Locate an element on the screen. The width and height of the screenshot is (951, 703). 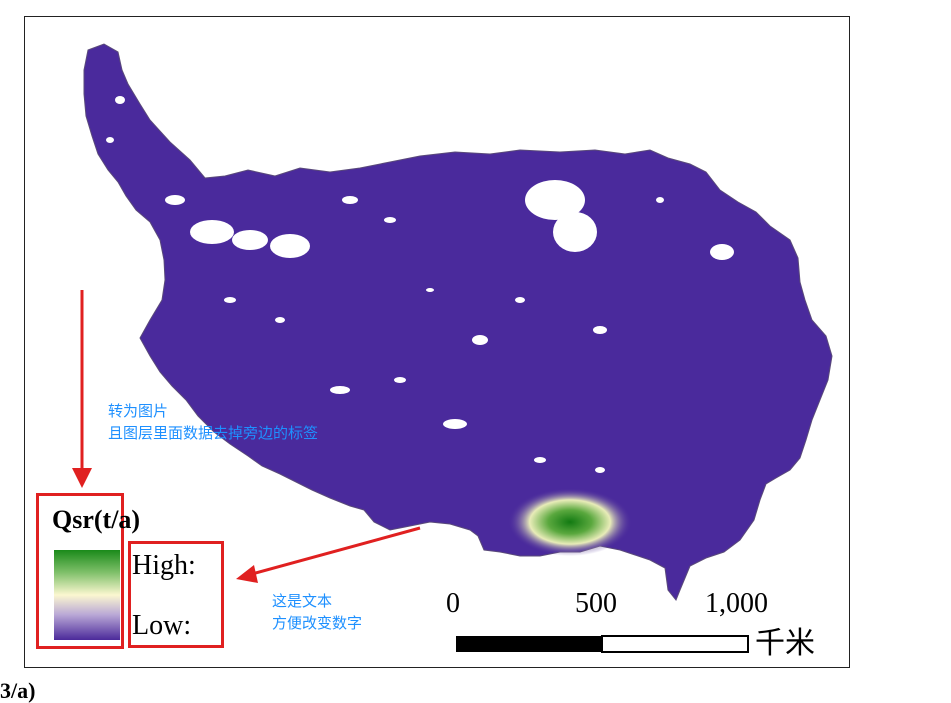
bottom-cropped-text: 3/a) is located at coordinates (18, 690).